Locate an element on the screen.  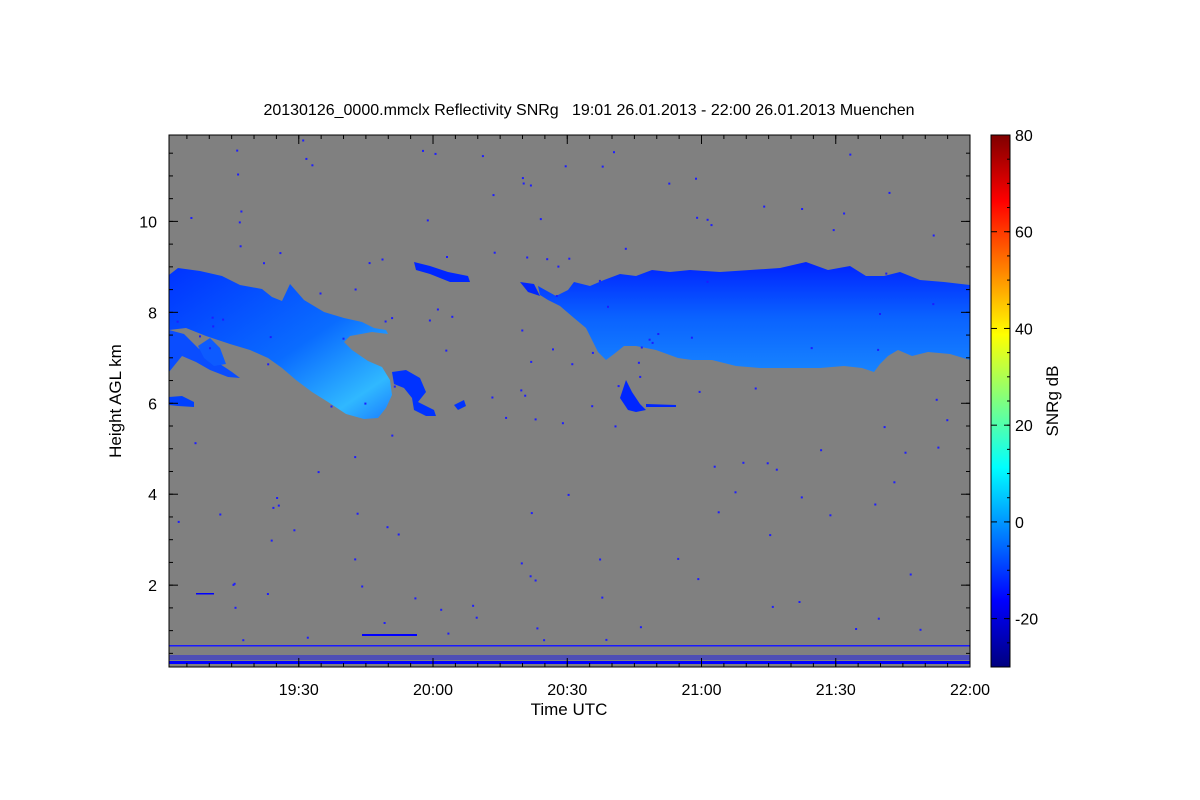
y-tick-label: 10 is located at coordinates (148, 222).